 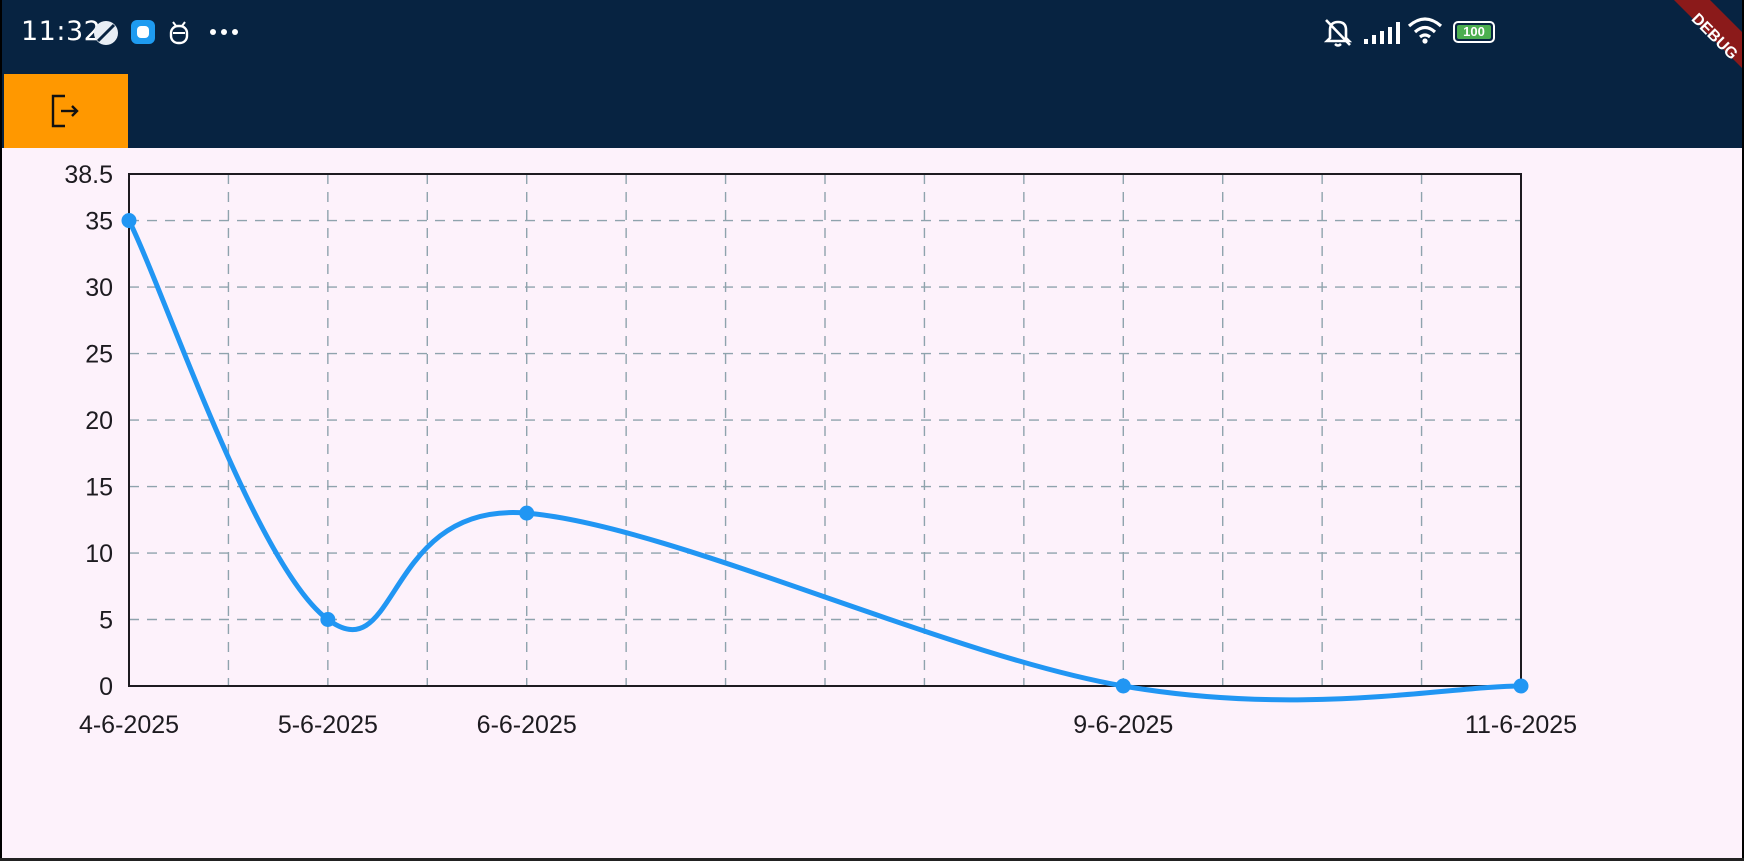 I want to click on status-bar: 11:32, so click(x=872, y=37).